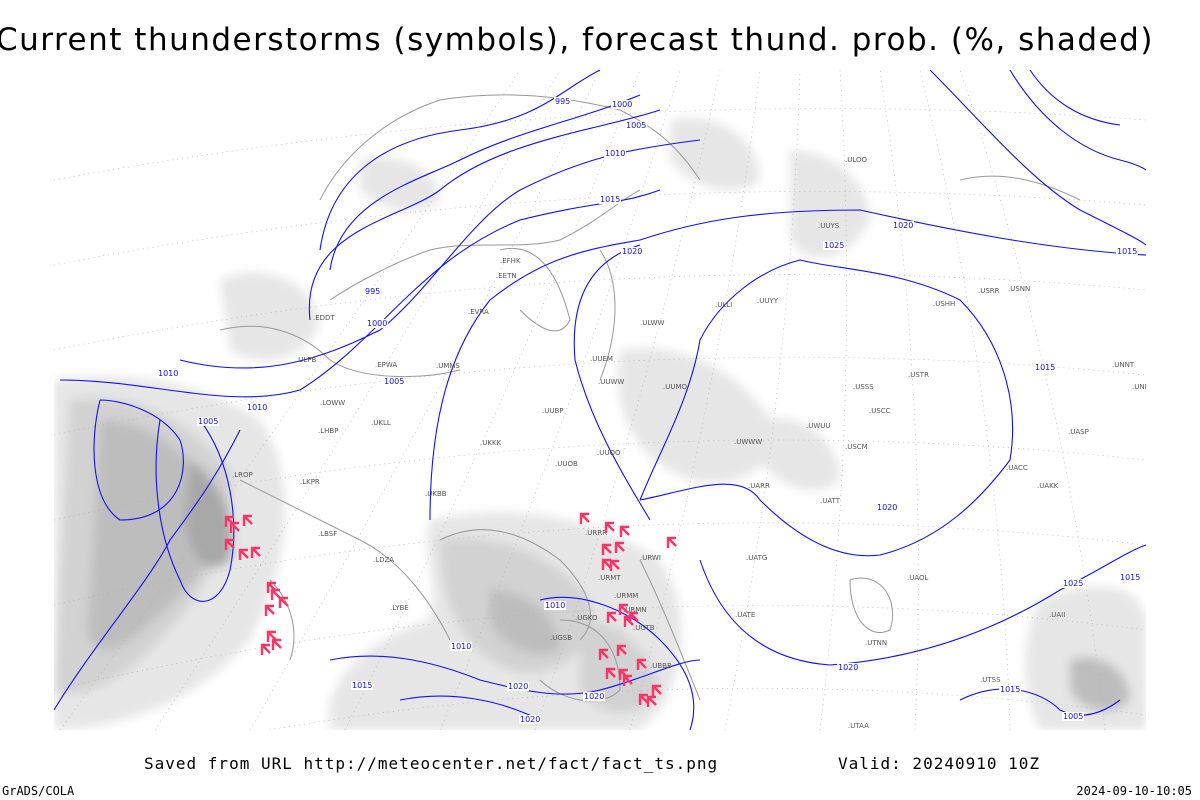  Describe the element at coordinates (1123, 365) in the screenshot. I see `station-label: .UNNT` at that location.